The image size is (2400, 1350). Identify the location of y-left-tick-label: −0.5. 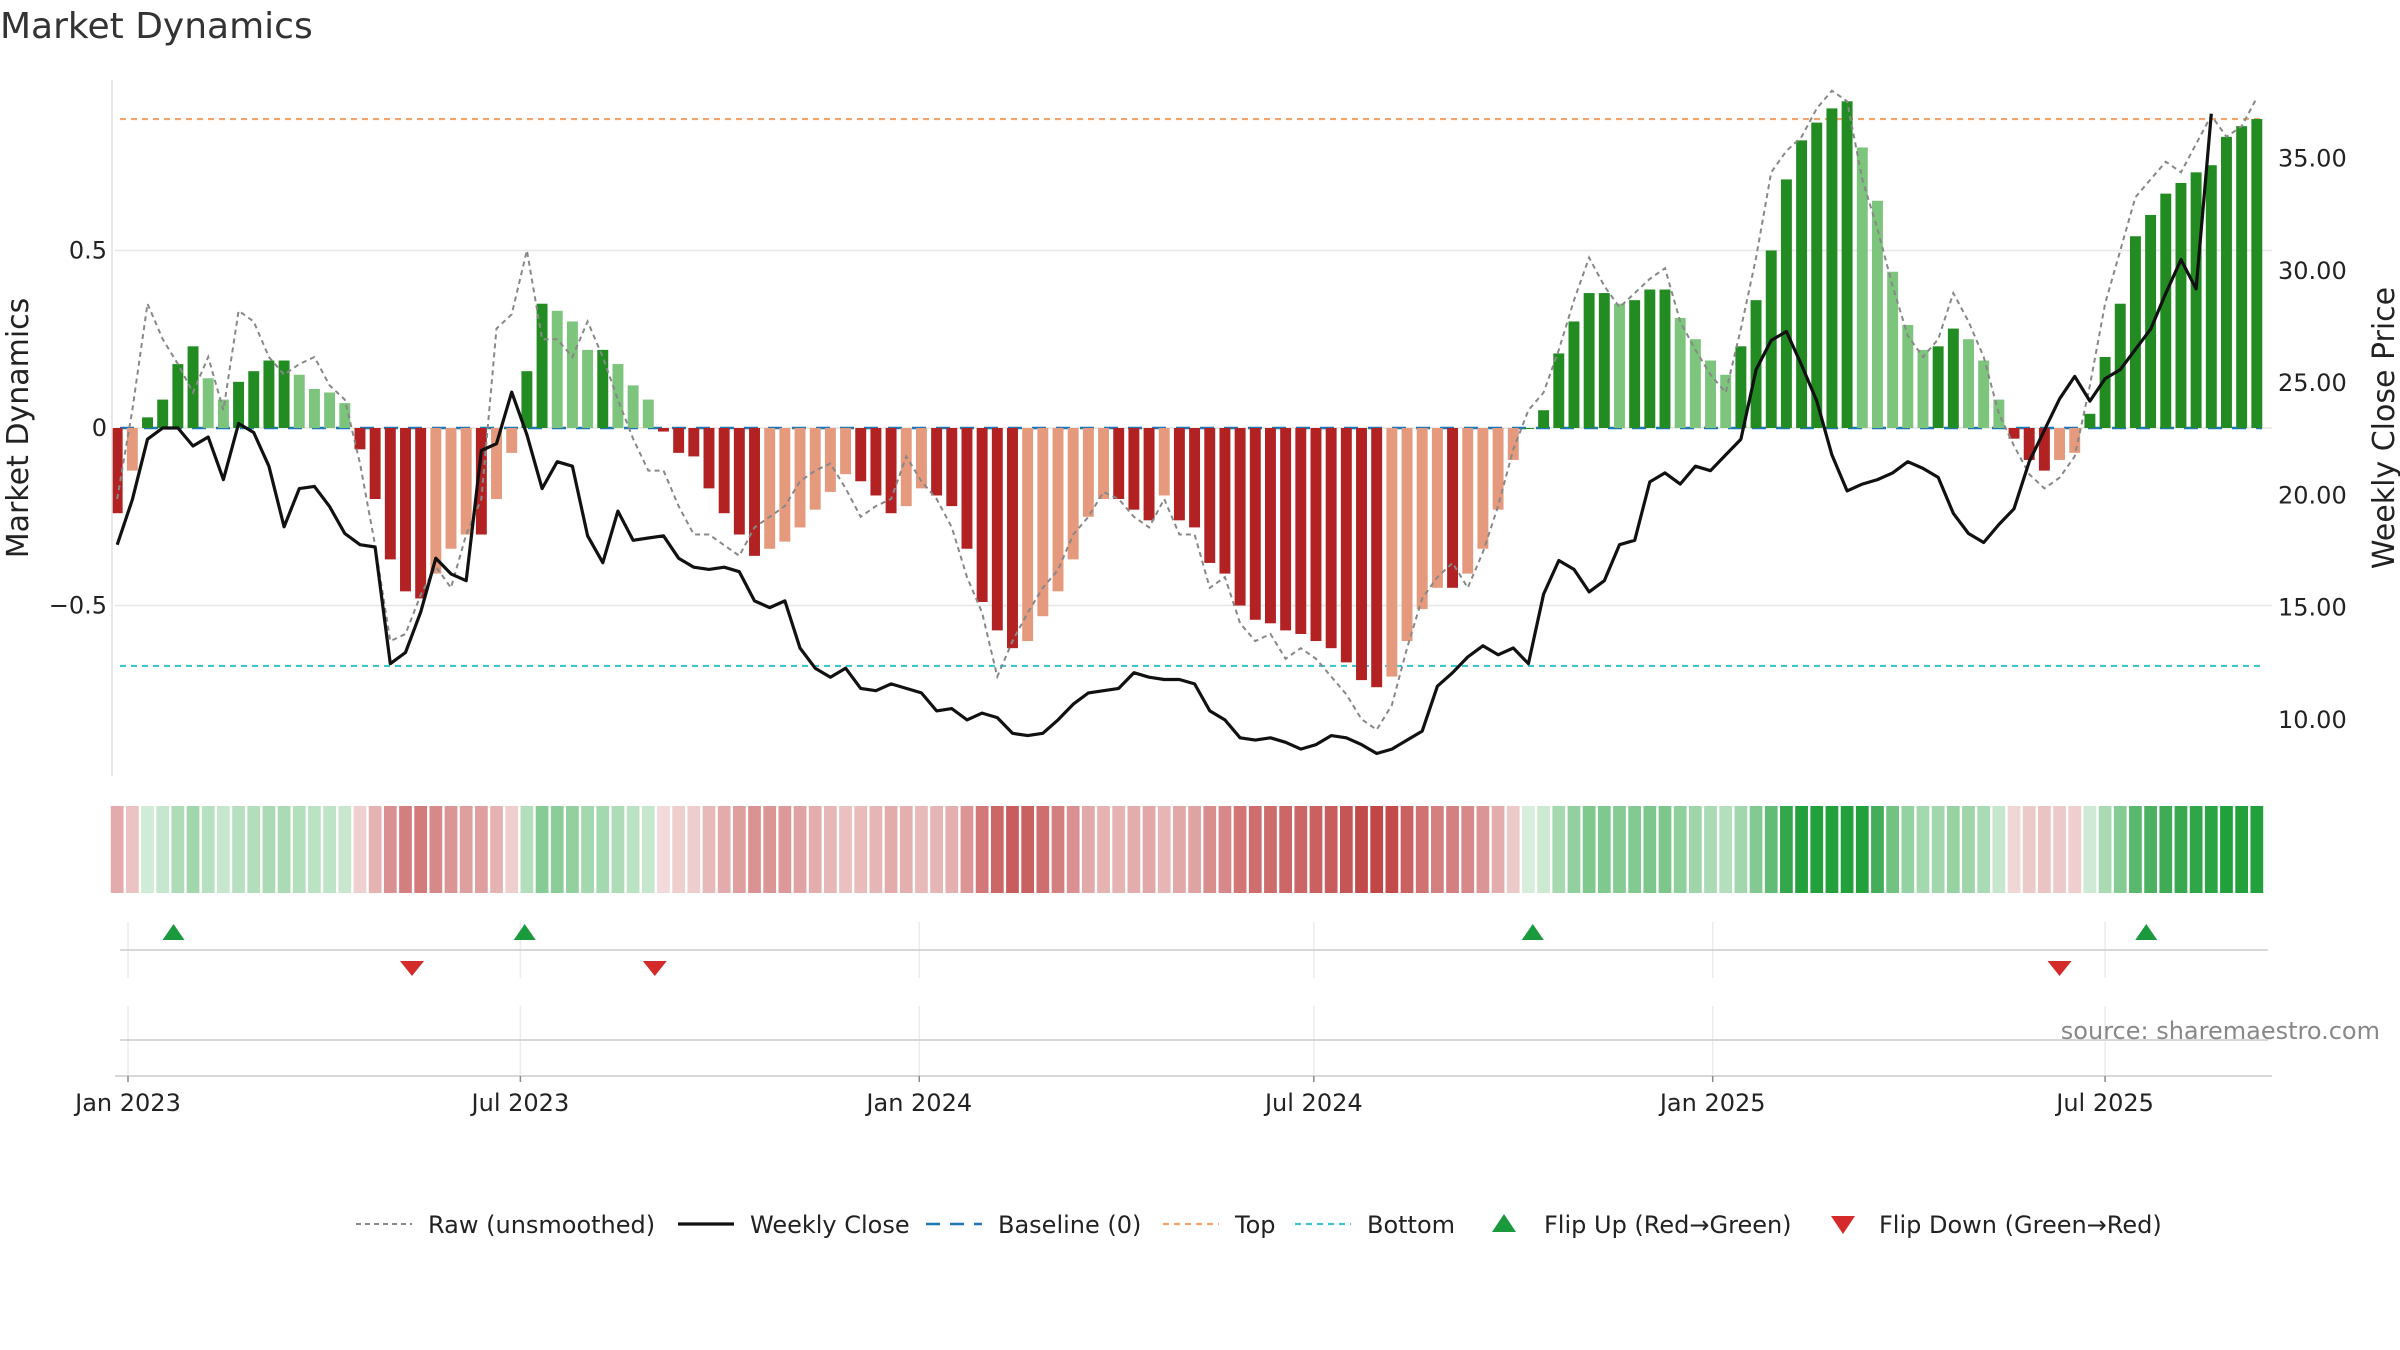
(78, 606).